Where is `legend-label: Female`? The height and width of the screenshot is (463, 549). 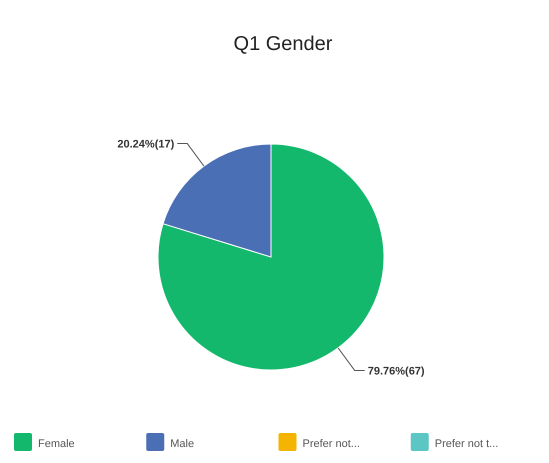 legend-label: Female is located at coordinates (56, 444).